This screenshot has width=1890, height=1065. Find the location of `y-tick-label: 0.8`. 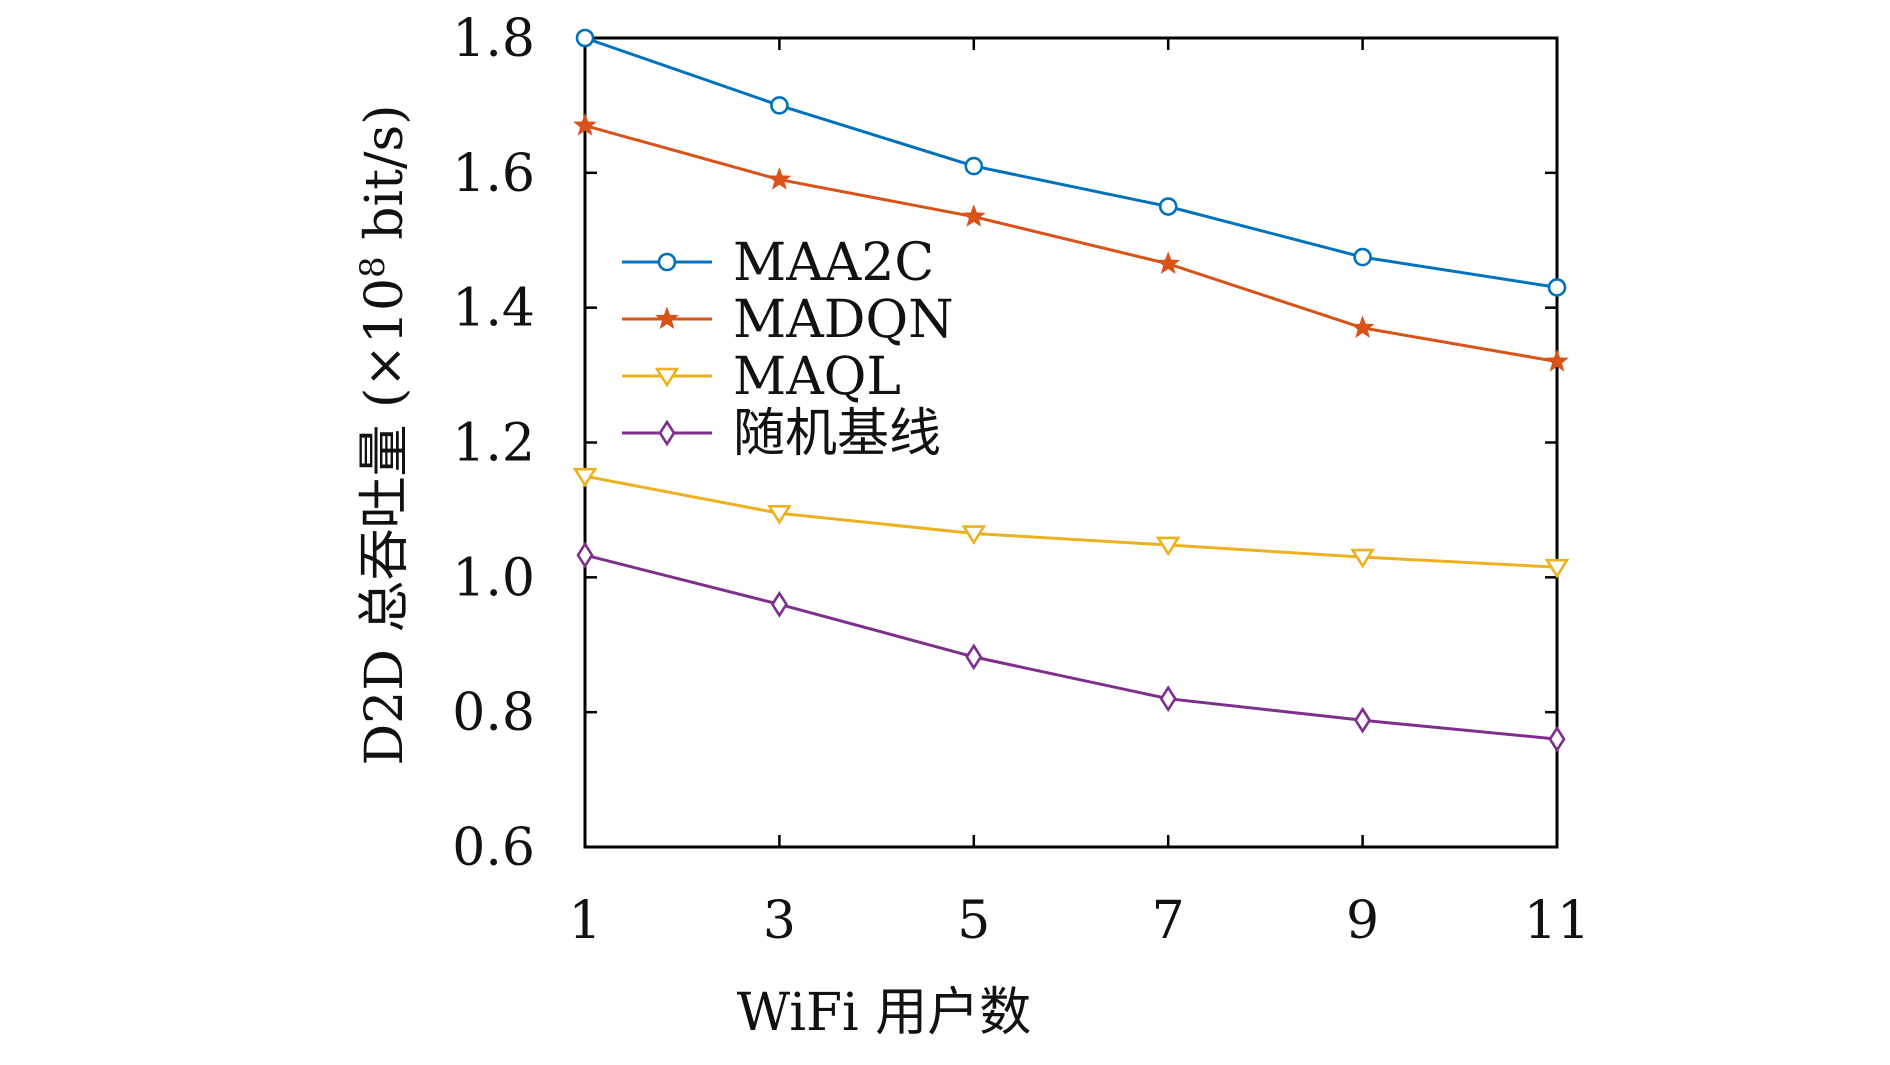

y-tick-label: 0.8 is located at coordinates (493, 713).